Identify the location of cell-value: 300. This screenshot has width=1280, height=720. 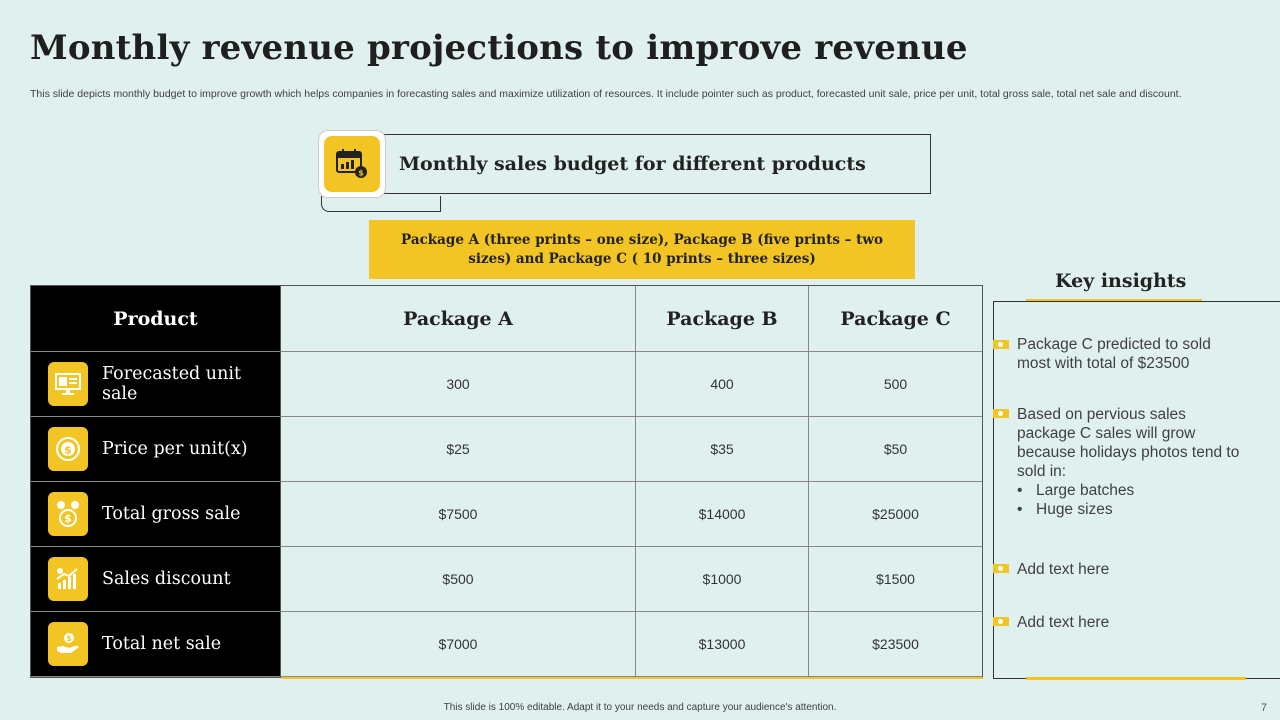
(458, 384).